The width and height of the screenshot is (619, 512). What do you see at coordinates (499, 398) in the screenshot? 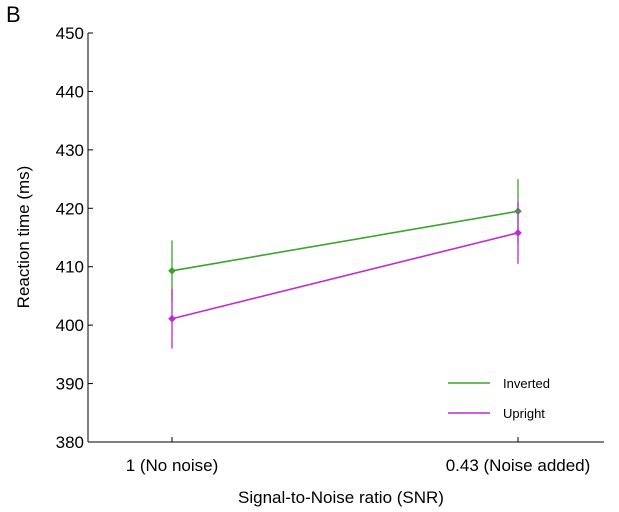
I see `legend: Inverted Upright` at bounding box center [499, 398].